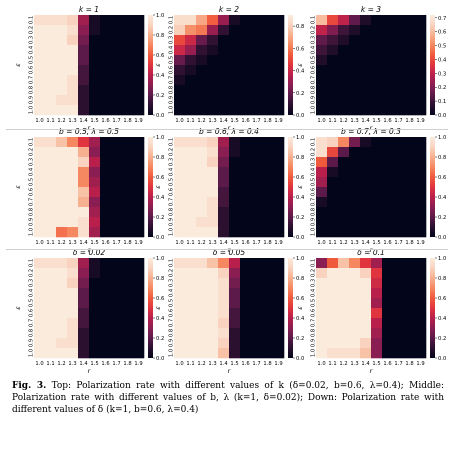  I want to click on y-axis-label: ε, so click(18, 308).